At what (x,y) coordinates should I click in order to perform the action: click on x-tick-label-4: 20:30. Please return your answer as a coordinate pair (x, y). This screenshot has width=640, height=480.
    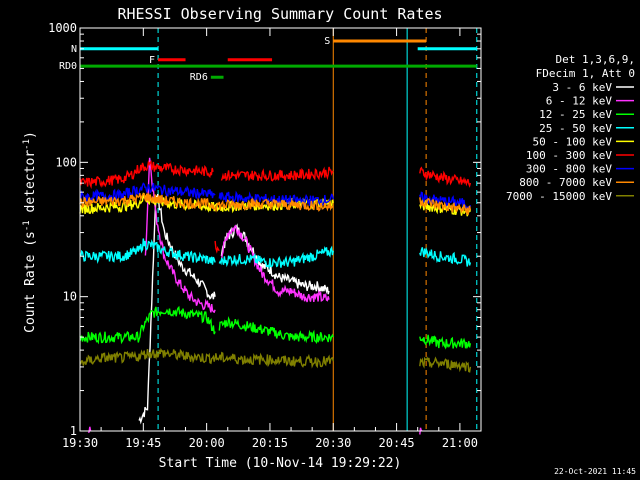
    Looking at the image, I should click on (333, 443).